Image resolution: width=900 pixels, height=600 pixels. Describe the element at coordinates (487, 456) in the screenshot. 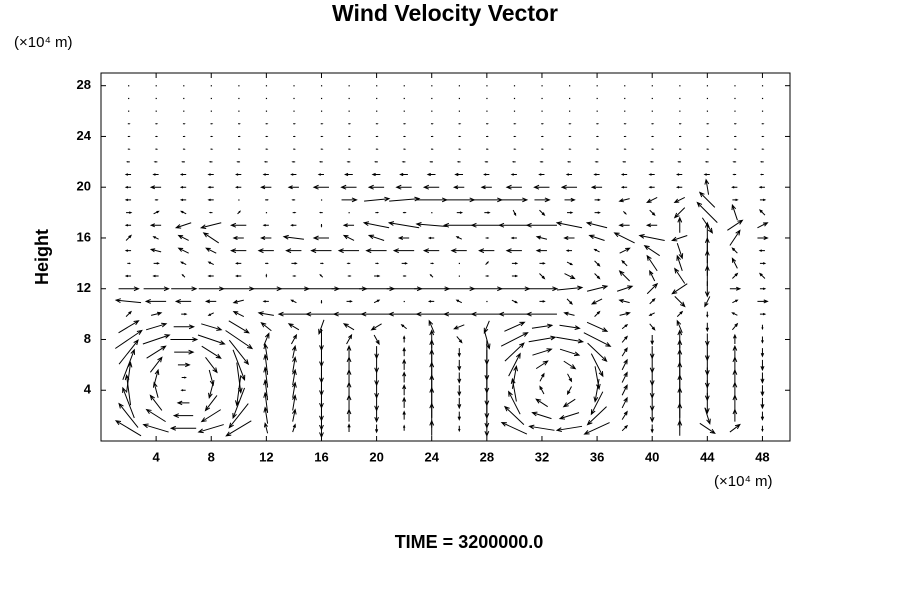

I see `x-tick-label: 28` at that location.